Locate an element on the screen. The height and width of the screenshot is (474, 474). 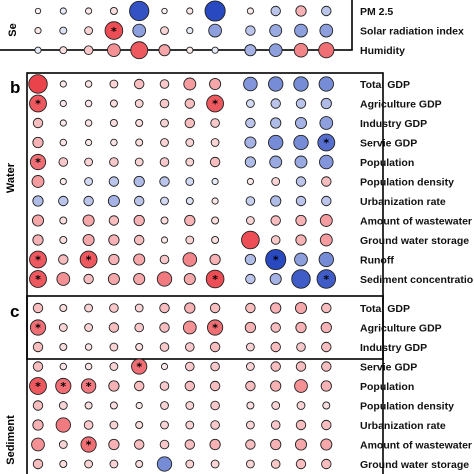
panel-side-label: Se is located at coordinates (13, 29).